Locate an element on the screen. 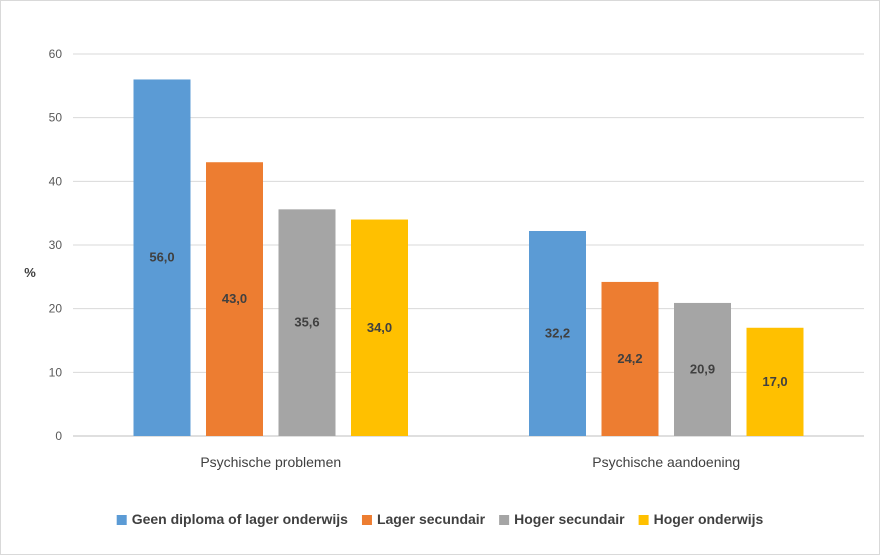 The image size is (880, 555). data-label: 24,2 is located at coordinates (629, 358).